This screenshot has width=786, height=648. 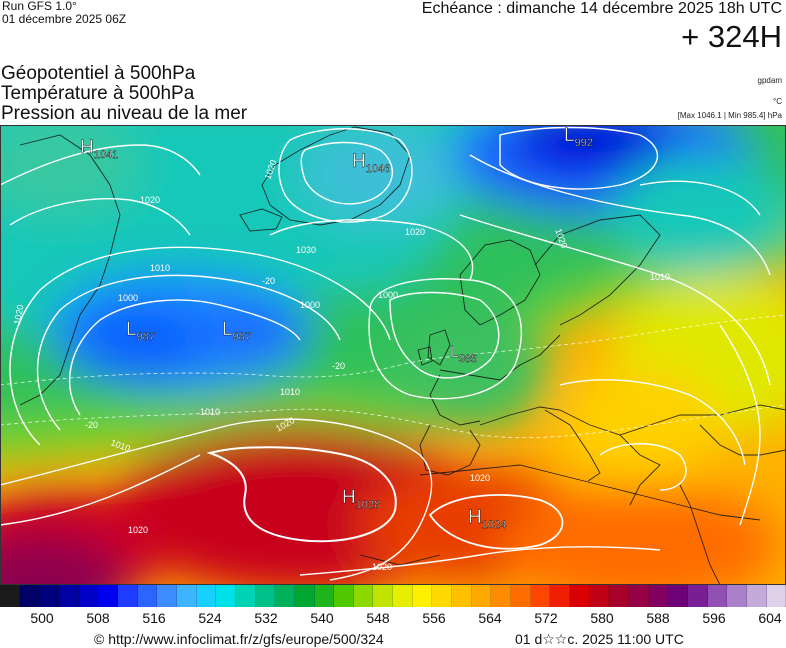 What do you see at coordinates (770, 618) in the screenshot?
I see `colorbar-tick-label: 604` at bounding box center [770, 618].